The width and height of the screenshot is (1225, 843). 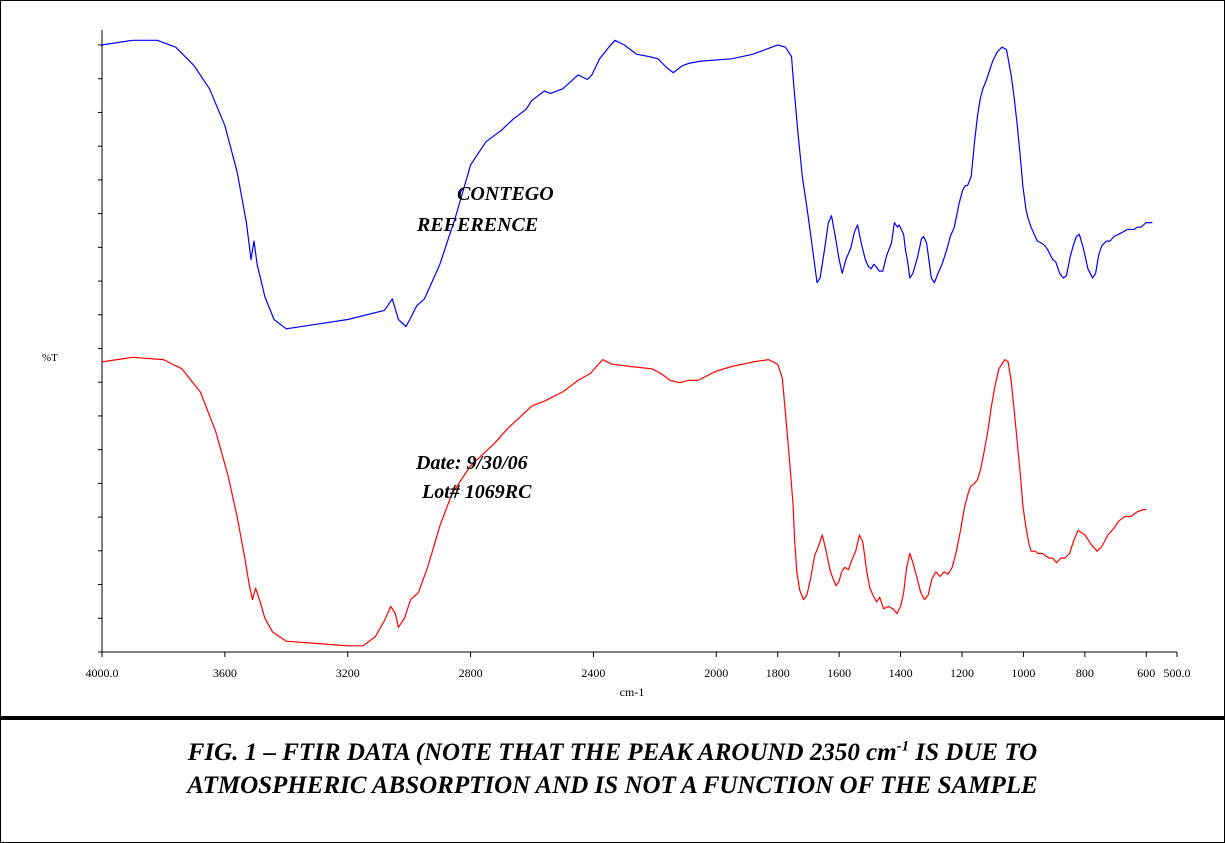 I want to click on x-tick-label: 1200, so click(x=962, y=673).